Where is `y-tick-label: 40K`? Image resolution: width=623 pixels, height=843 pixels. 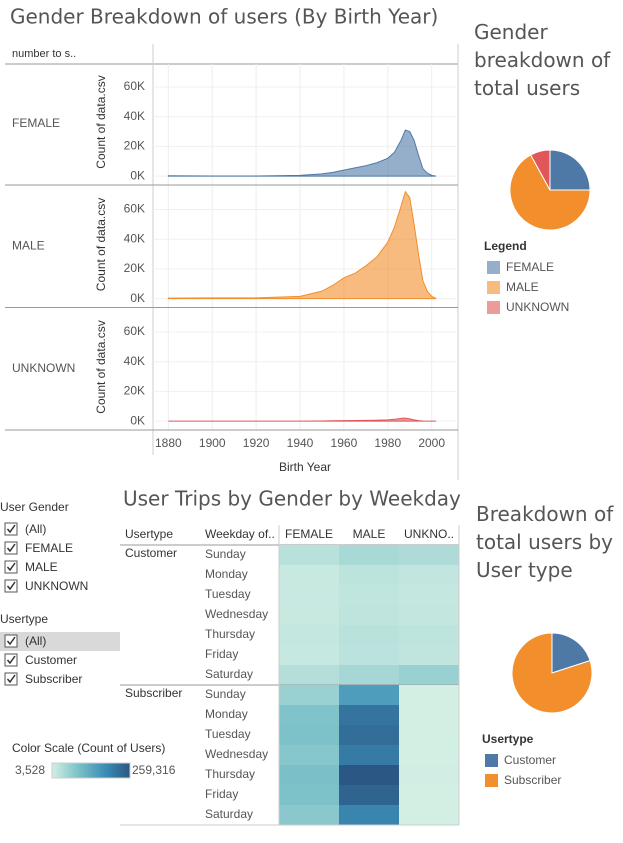 y-tick-label: 40K is located at coordinates (134, 361).